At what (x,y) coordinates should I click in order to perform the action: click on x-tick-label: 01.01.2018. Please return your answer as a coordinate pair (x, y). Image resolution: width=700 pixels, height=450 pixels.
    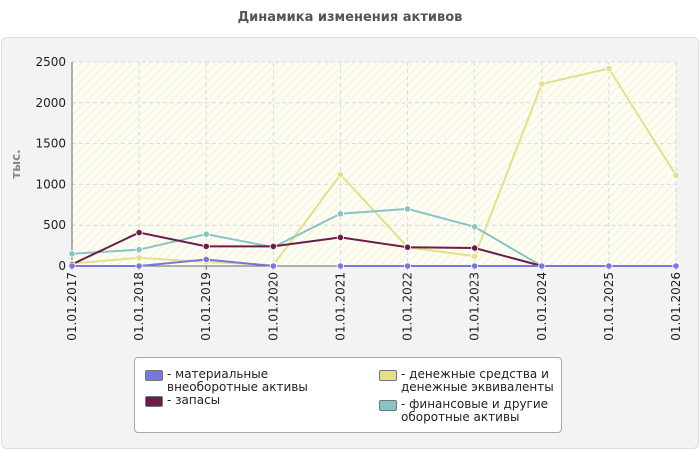
    Looking at the image, I should click on (139, 306).